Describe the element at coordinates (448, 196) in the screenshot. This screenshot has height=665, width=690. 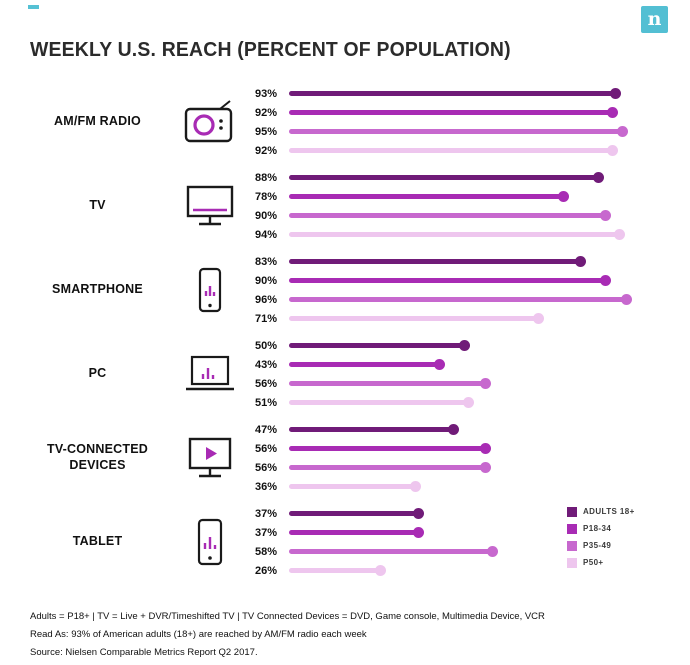
I see `bar-row: 78%` at that location.